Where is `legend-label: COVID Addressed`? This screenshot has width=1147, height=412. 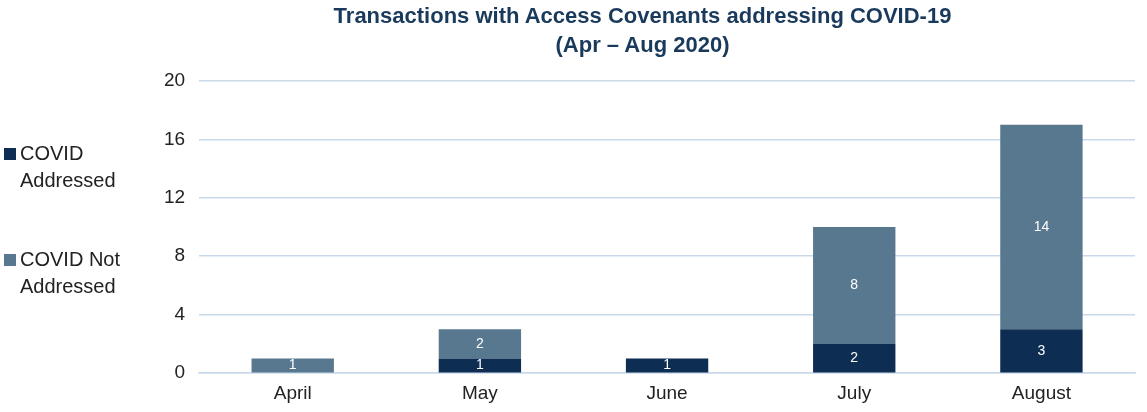
legend-label: COVID Addressed is located at coordinates (68, 167).